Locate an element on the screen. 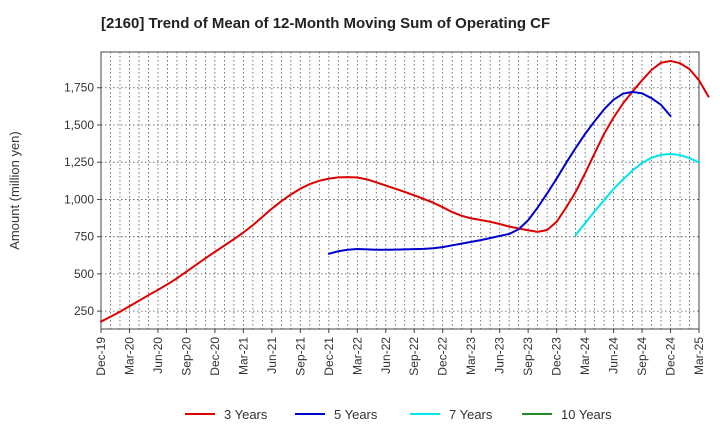 The width and height of the screenshot is (720, 440). y-tick-label: 1,000 is located at coordinates (79, 199).